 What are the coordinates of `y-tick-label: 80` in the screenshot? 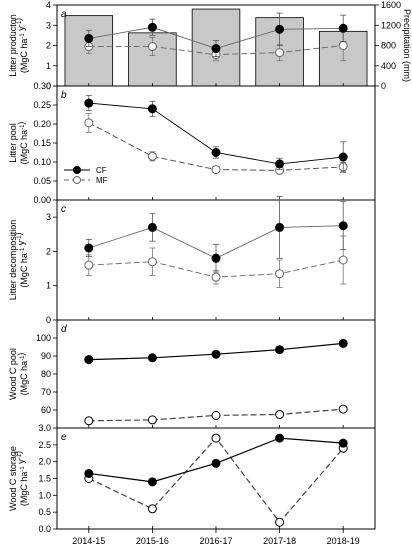 It's located at (46, 374).